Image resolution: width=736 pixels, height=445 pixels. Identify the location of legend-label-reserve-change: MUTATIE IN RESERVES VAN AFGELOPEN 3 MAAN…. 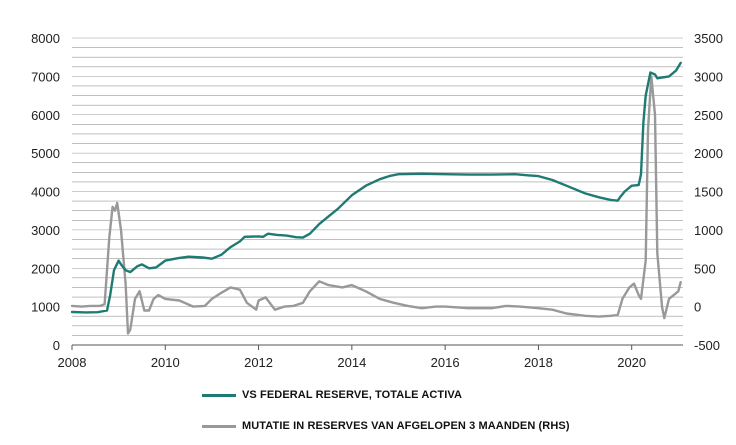
(406, 426).